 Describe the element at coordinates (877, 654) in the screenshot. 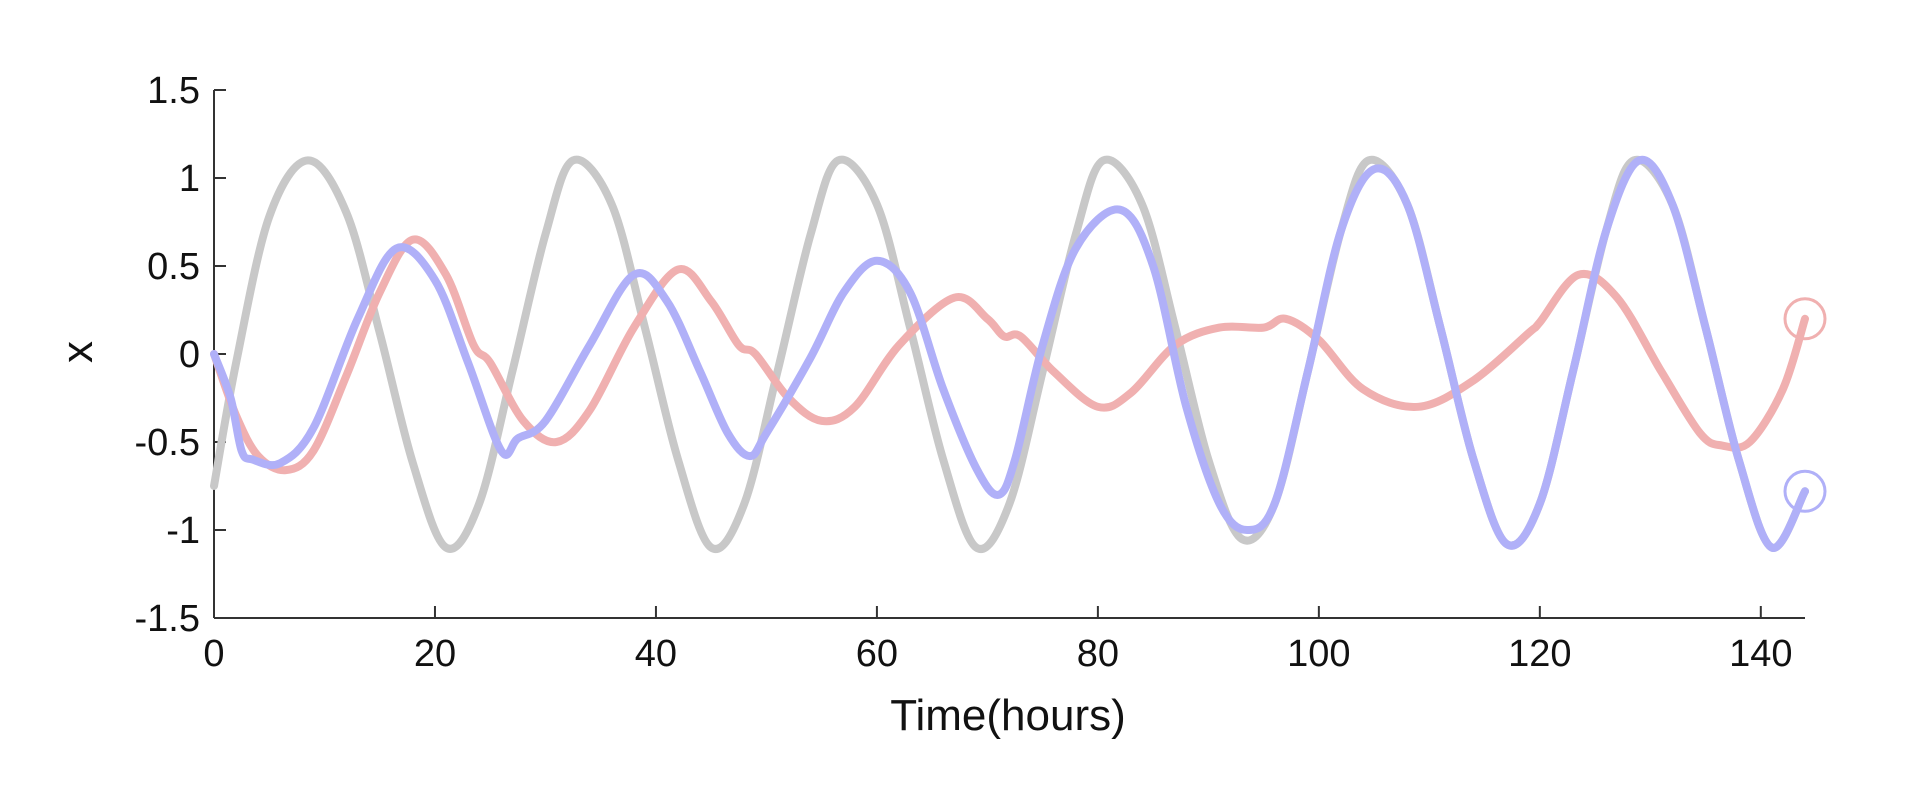

I see `x-tick-label: 60` at that location.